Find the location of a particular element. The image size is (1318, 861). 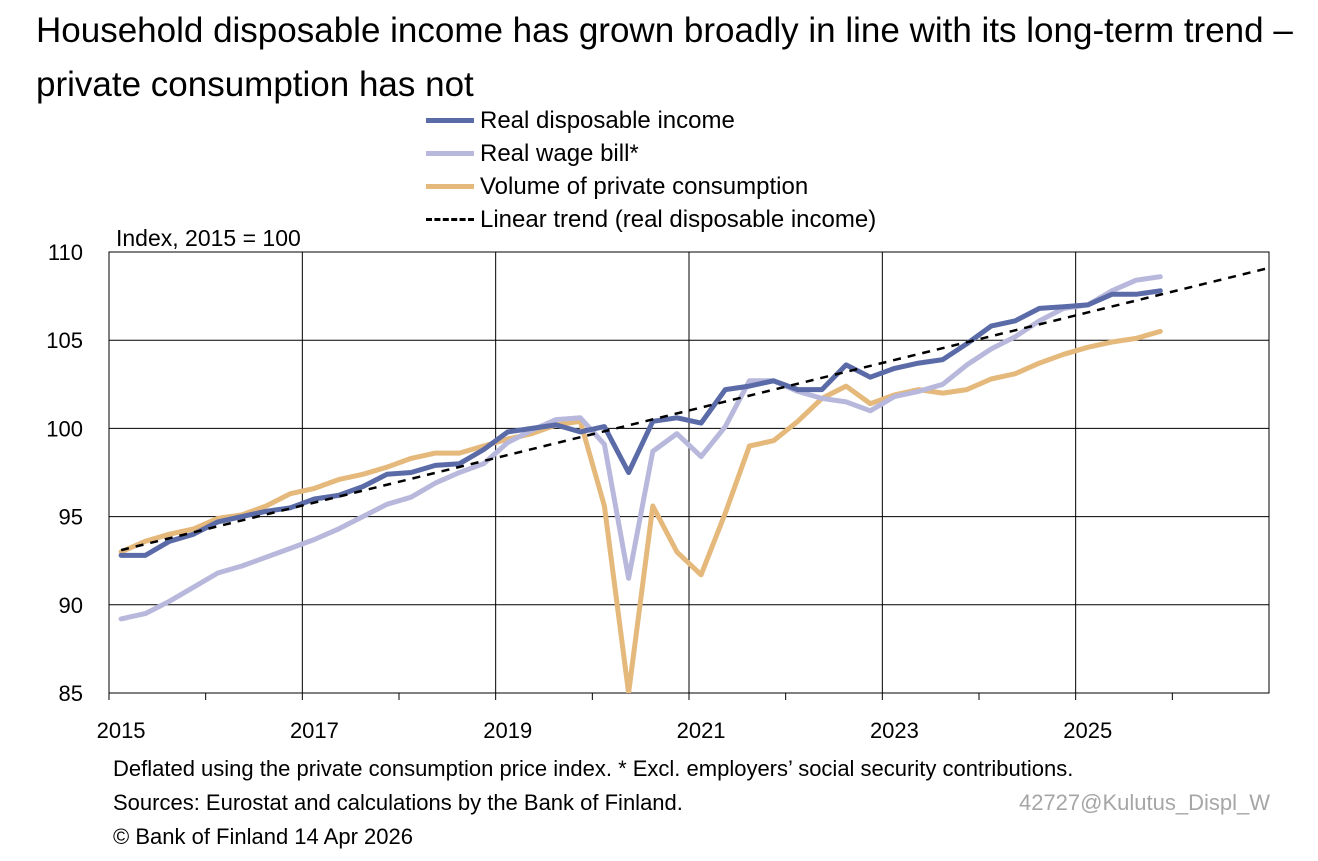

legend-swatch-real-wage-bill is located at coordinates (450, 153).